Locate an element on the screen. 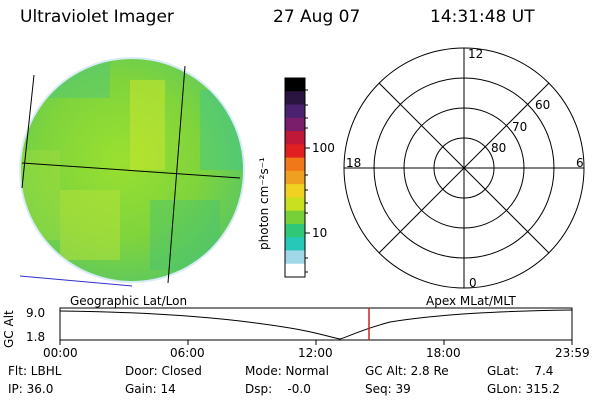 The image size is (600, 400). mode-status: Mode: Normal is located at coordinates (287, 371).